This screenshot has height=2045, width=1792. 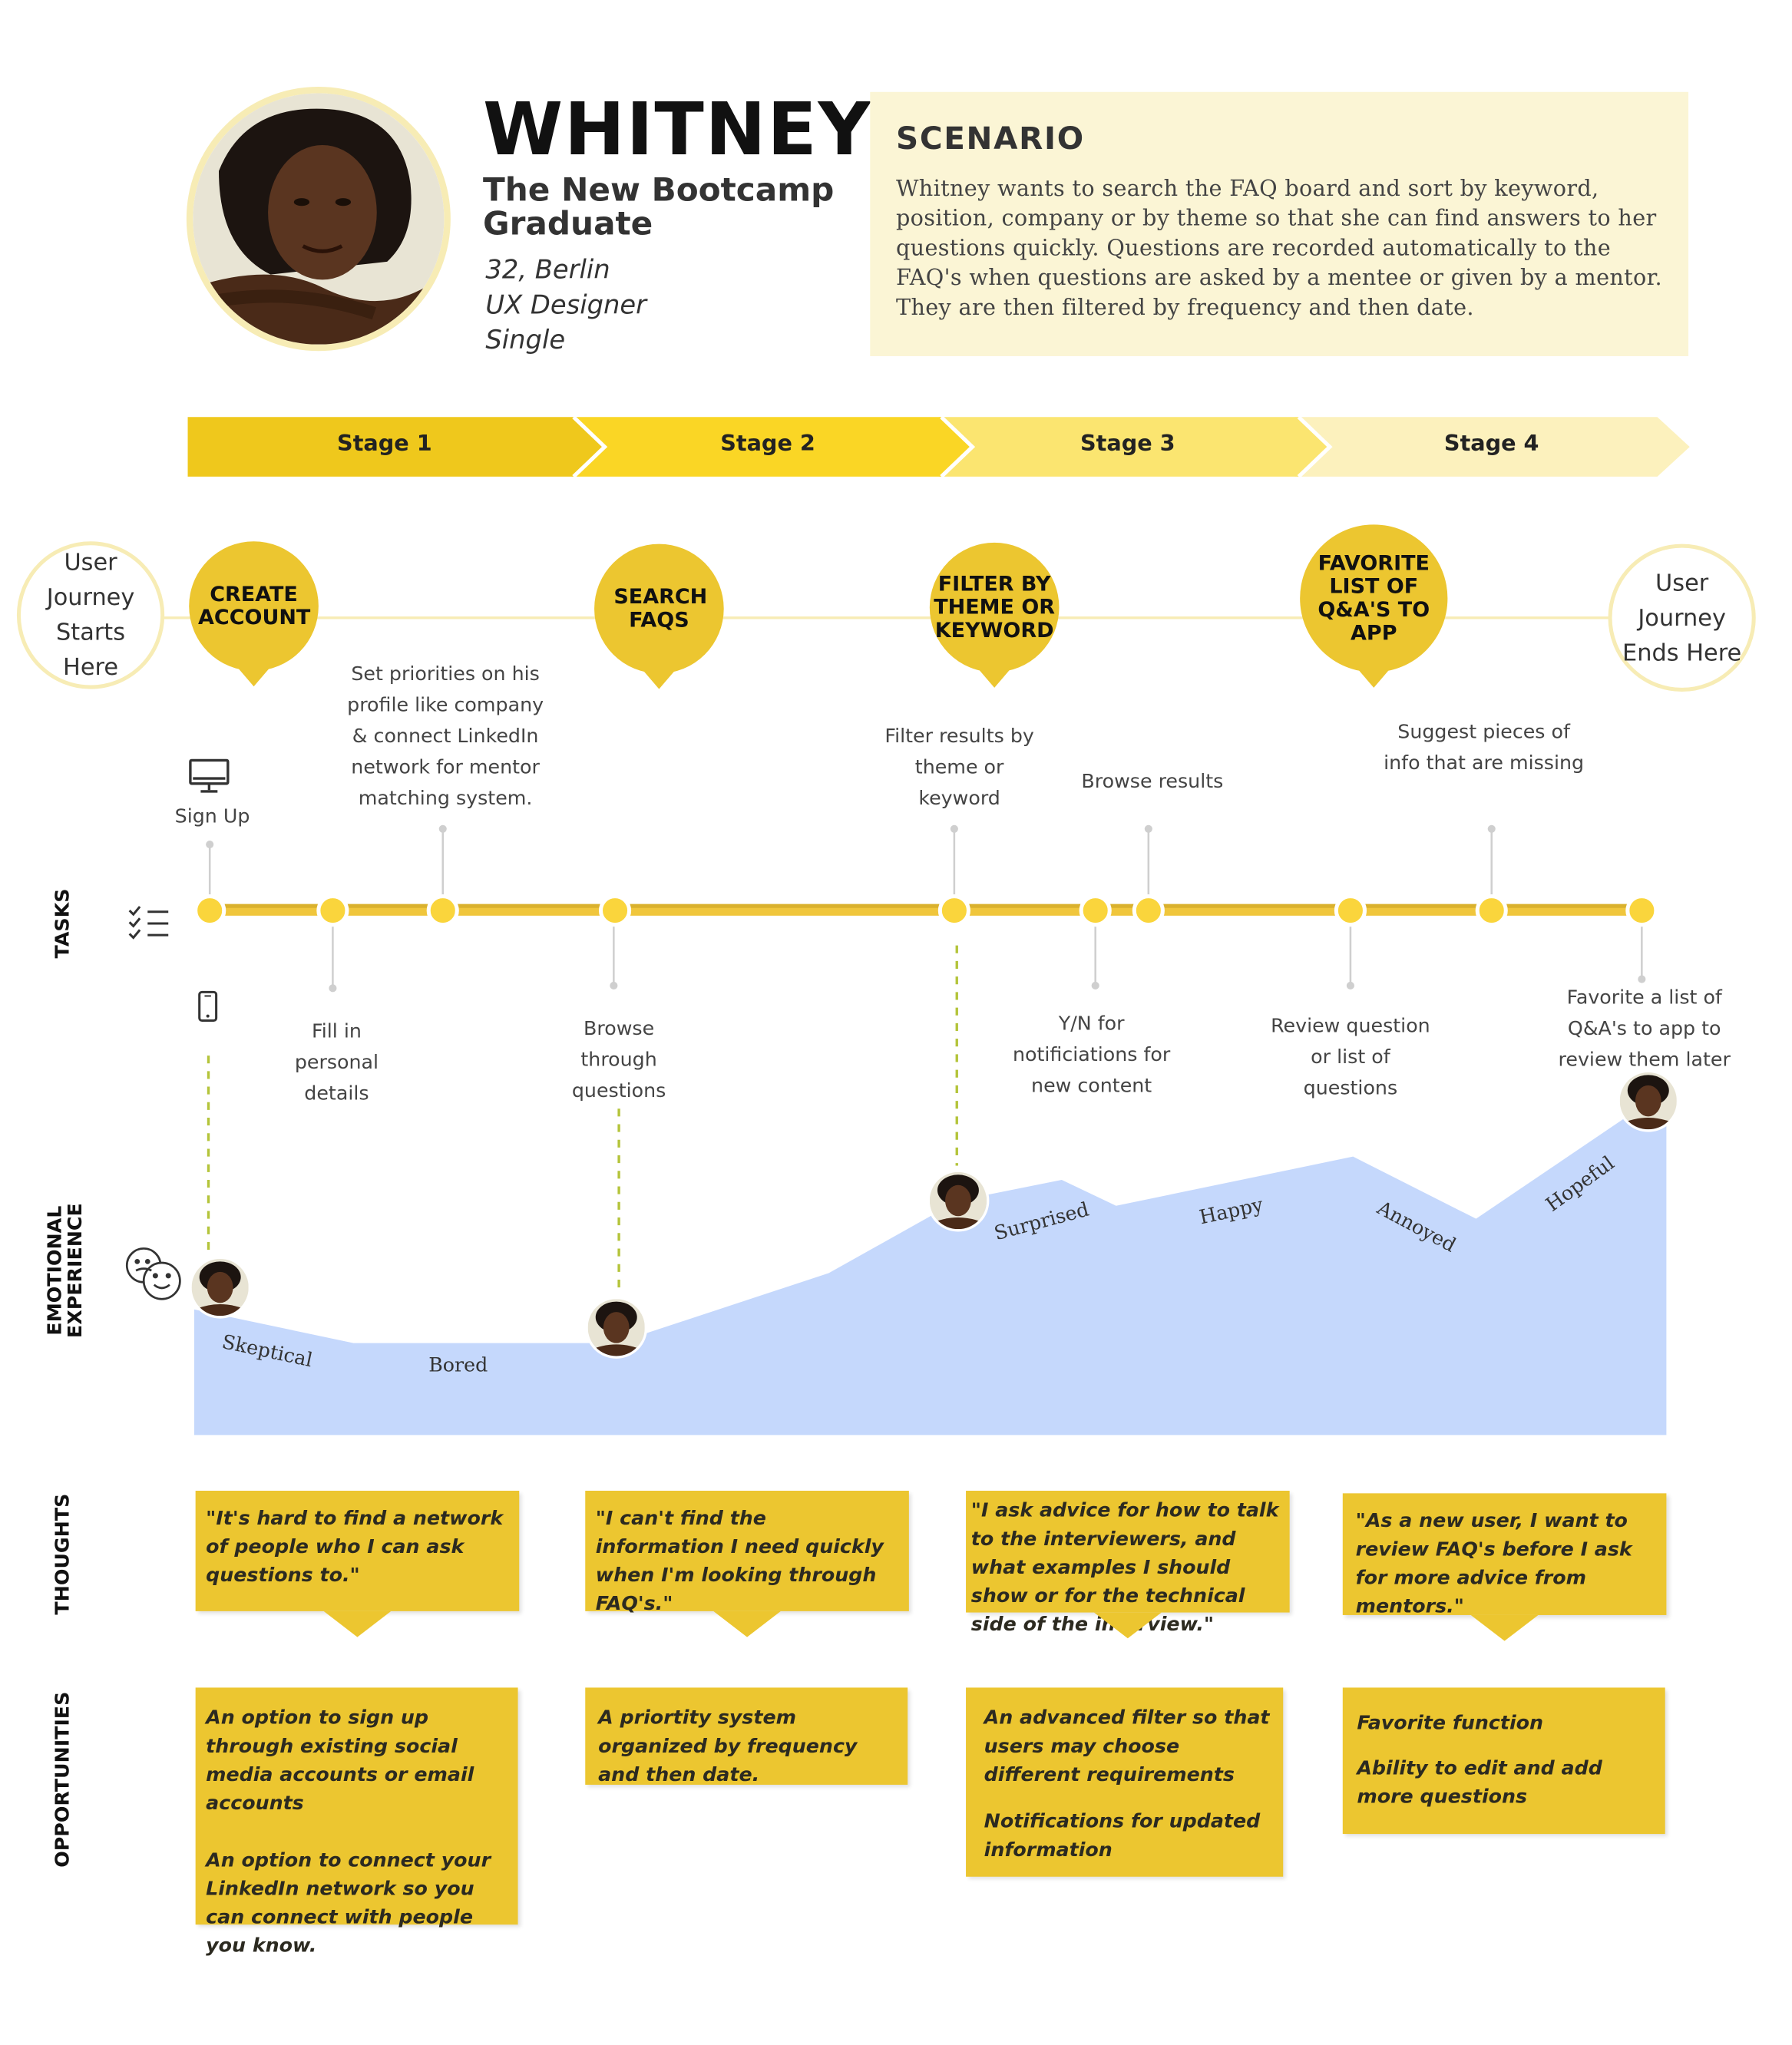 I want to click on task-suggest-pieces: Suggest pieces of info that are missing, so click(x=1484, y=747).